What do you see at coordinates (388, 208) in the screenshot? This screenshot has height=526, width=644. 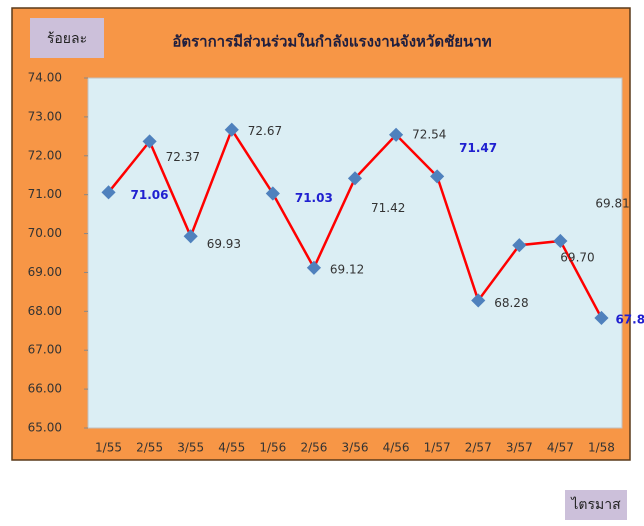 I see `data-label: 71.42` at bounding box center [388, 208].